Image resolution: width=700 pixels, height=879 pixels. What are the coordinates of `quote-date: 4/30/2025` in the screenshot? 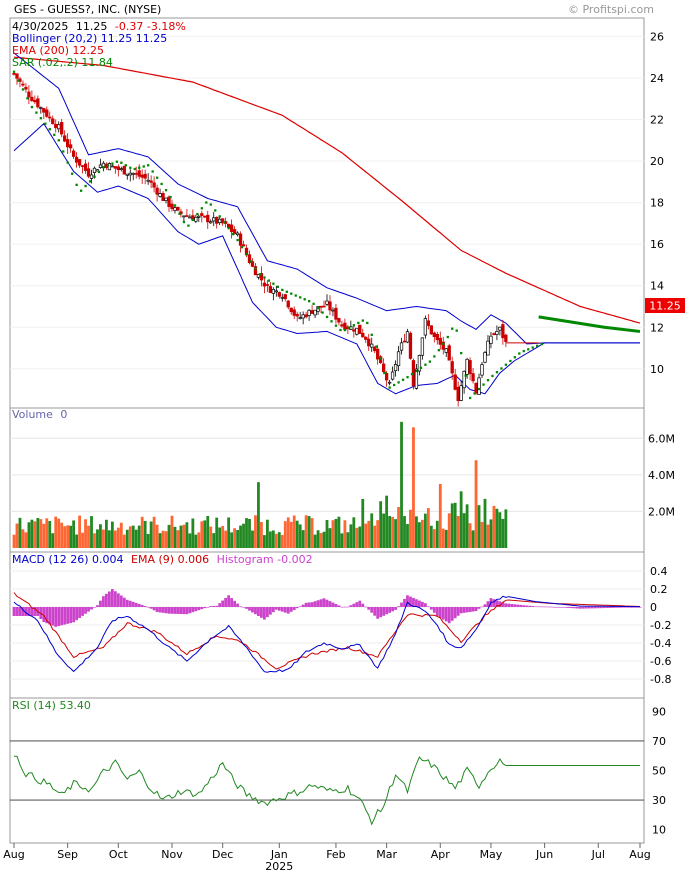 It's located at (40, 26).